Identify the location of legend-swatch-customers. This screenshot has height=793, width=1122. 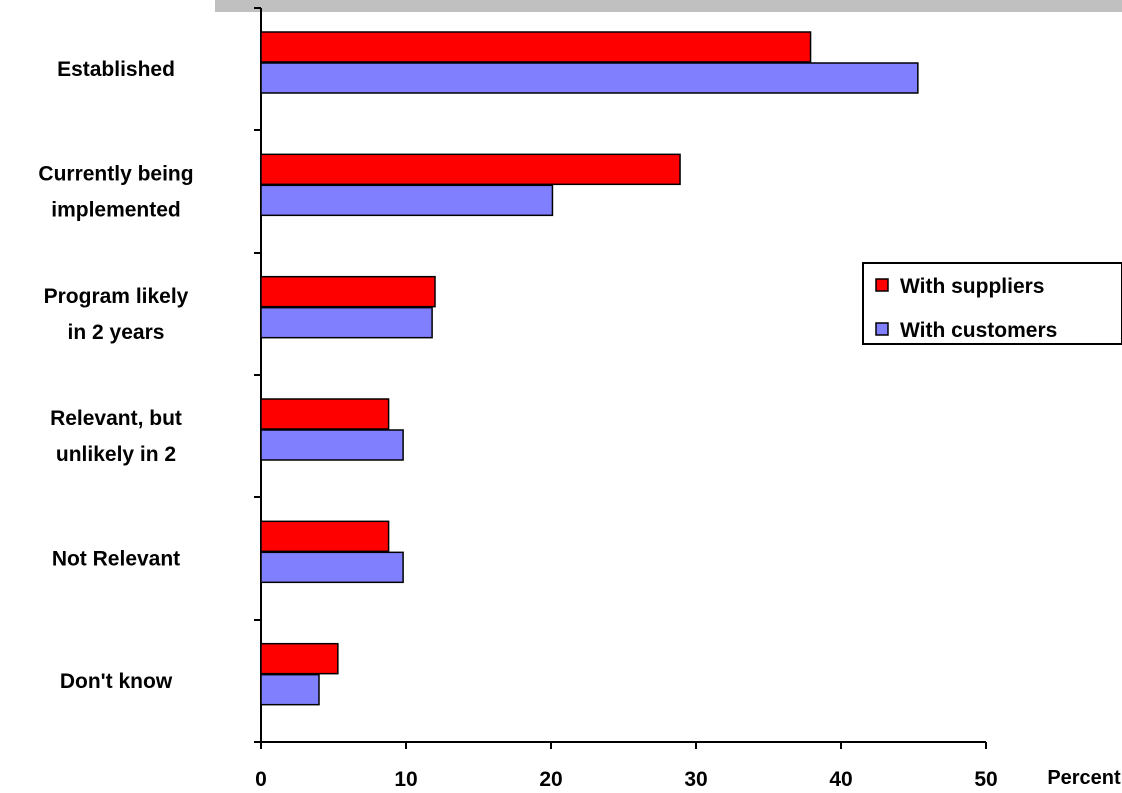
(882, 329).